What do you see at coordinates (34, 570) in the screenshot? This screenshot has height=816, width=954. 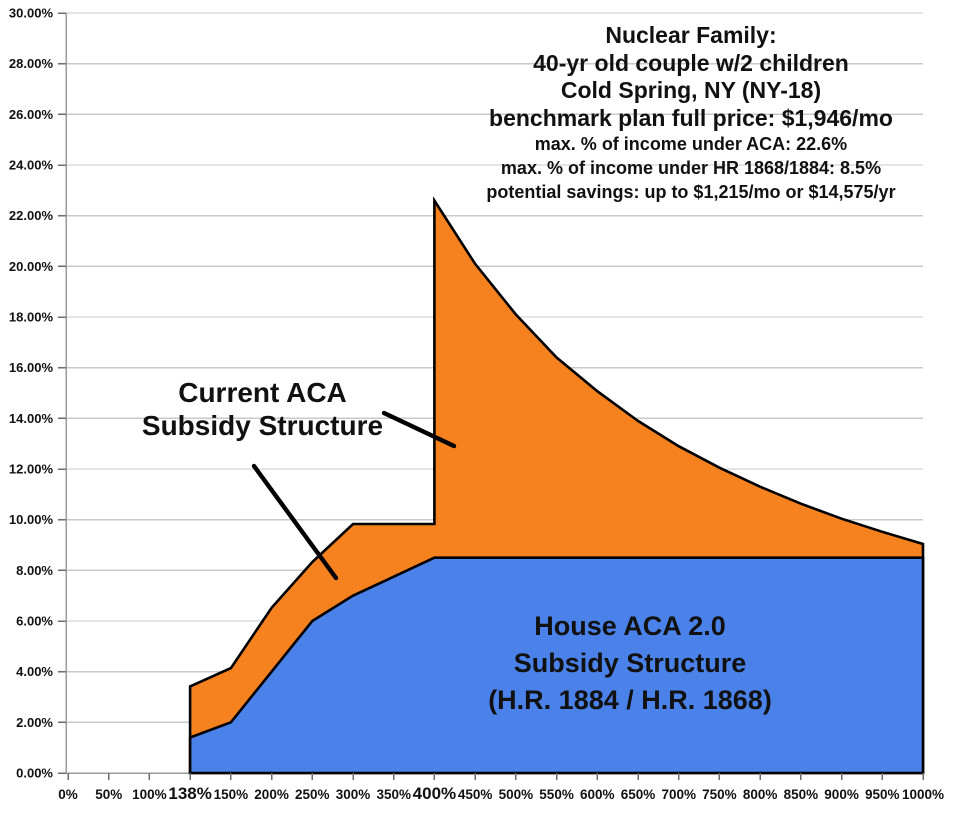 I see `y-axis-tick-label: 8.00%` at bounding box center [34, 570].